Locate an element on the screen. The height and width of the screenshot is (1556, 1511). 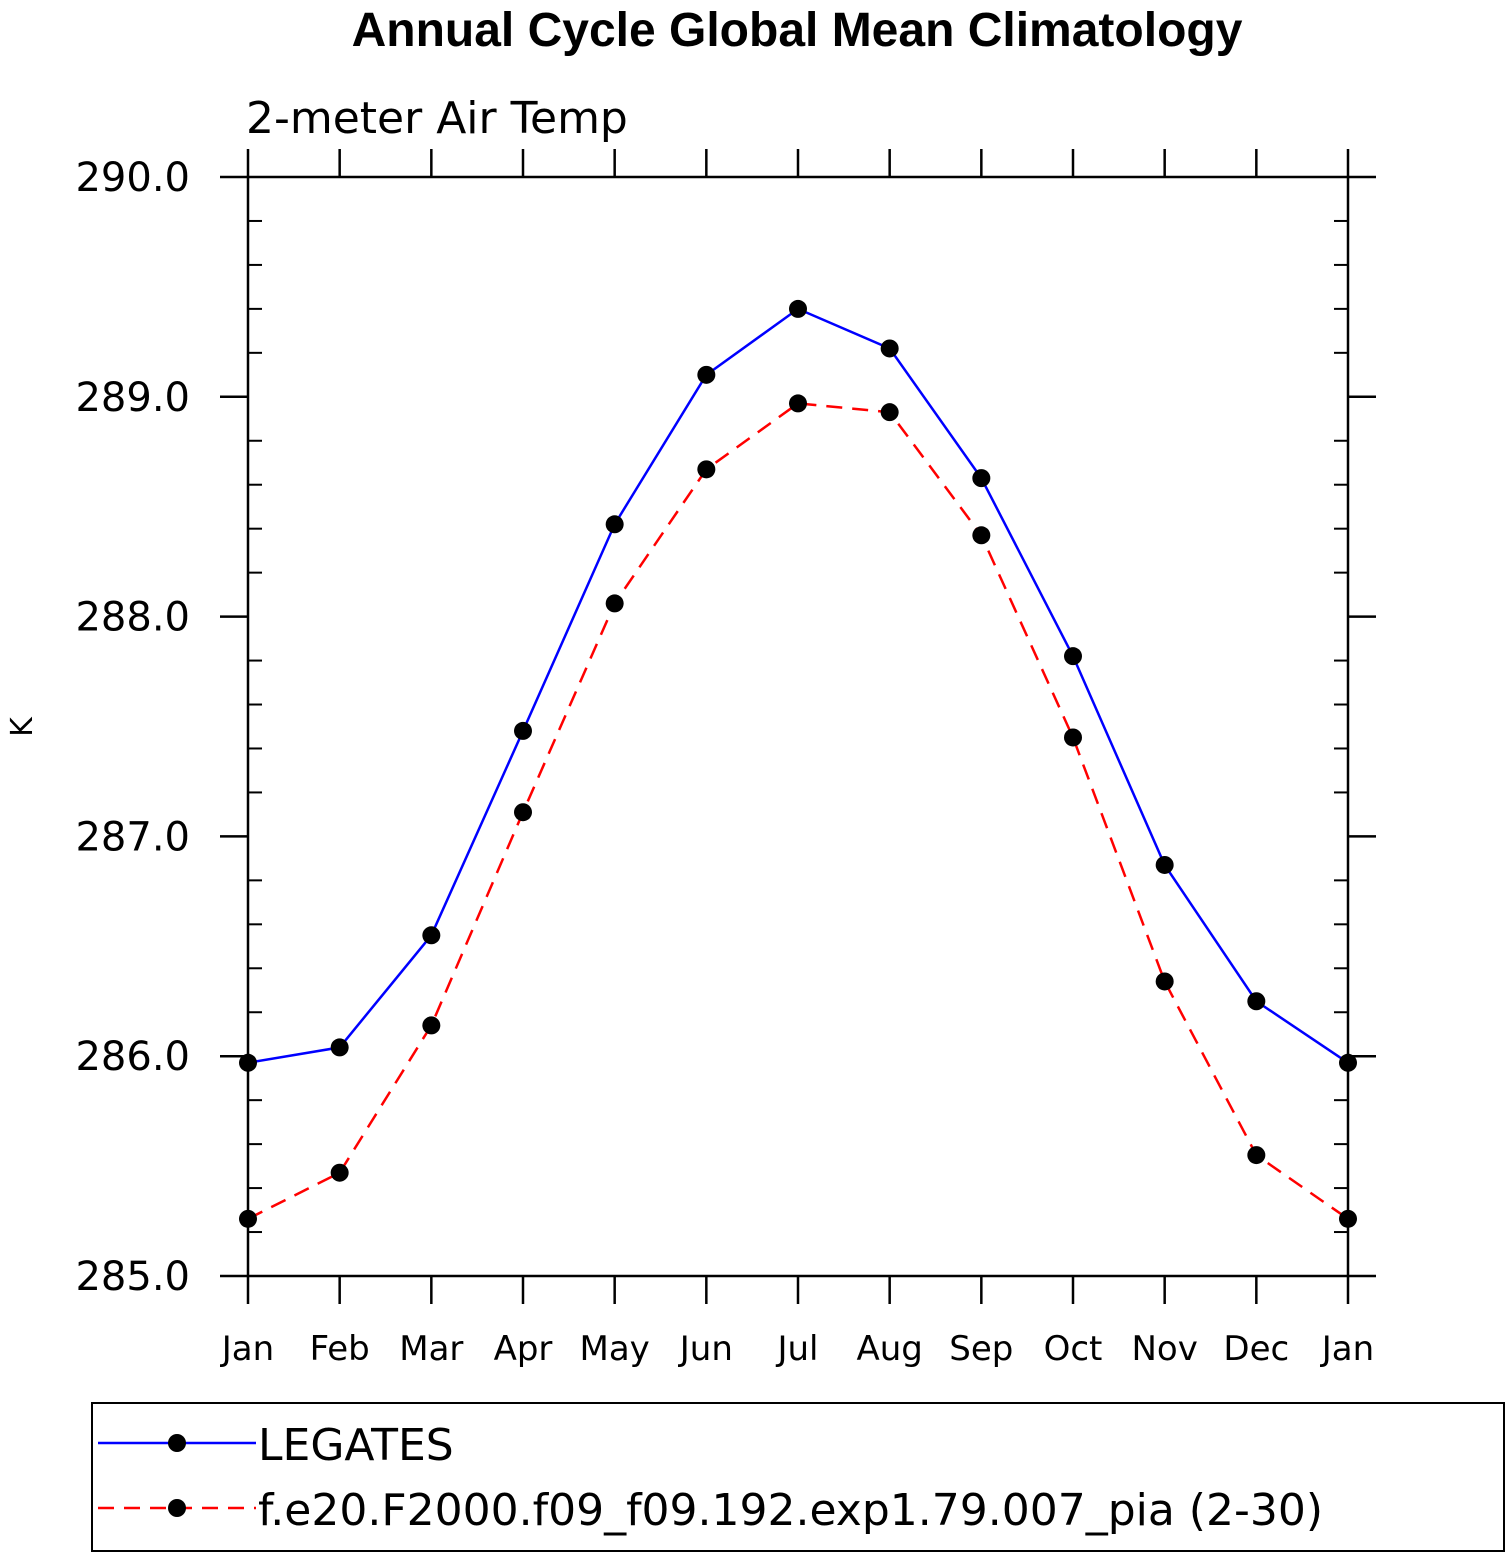
x-tick-label: Jun is located at coordinates (705, 1349).